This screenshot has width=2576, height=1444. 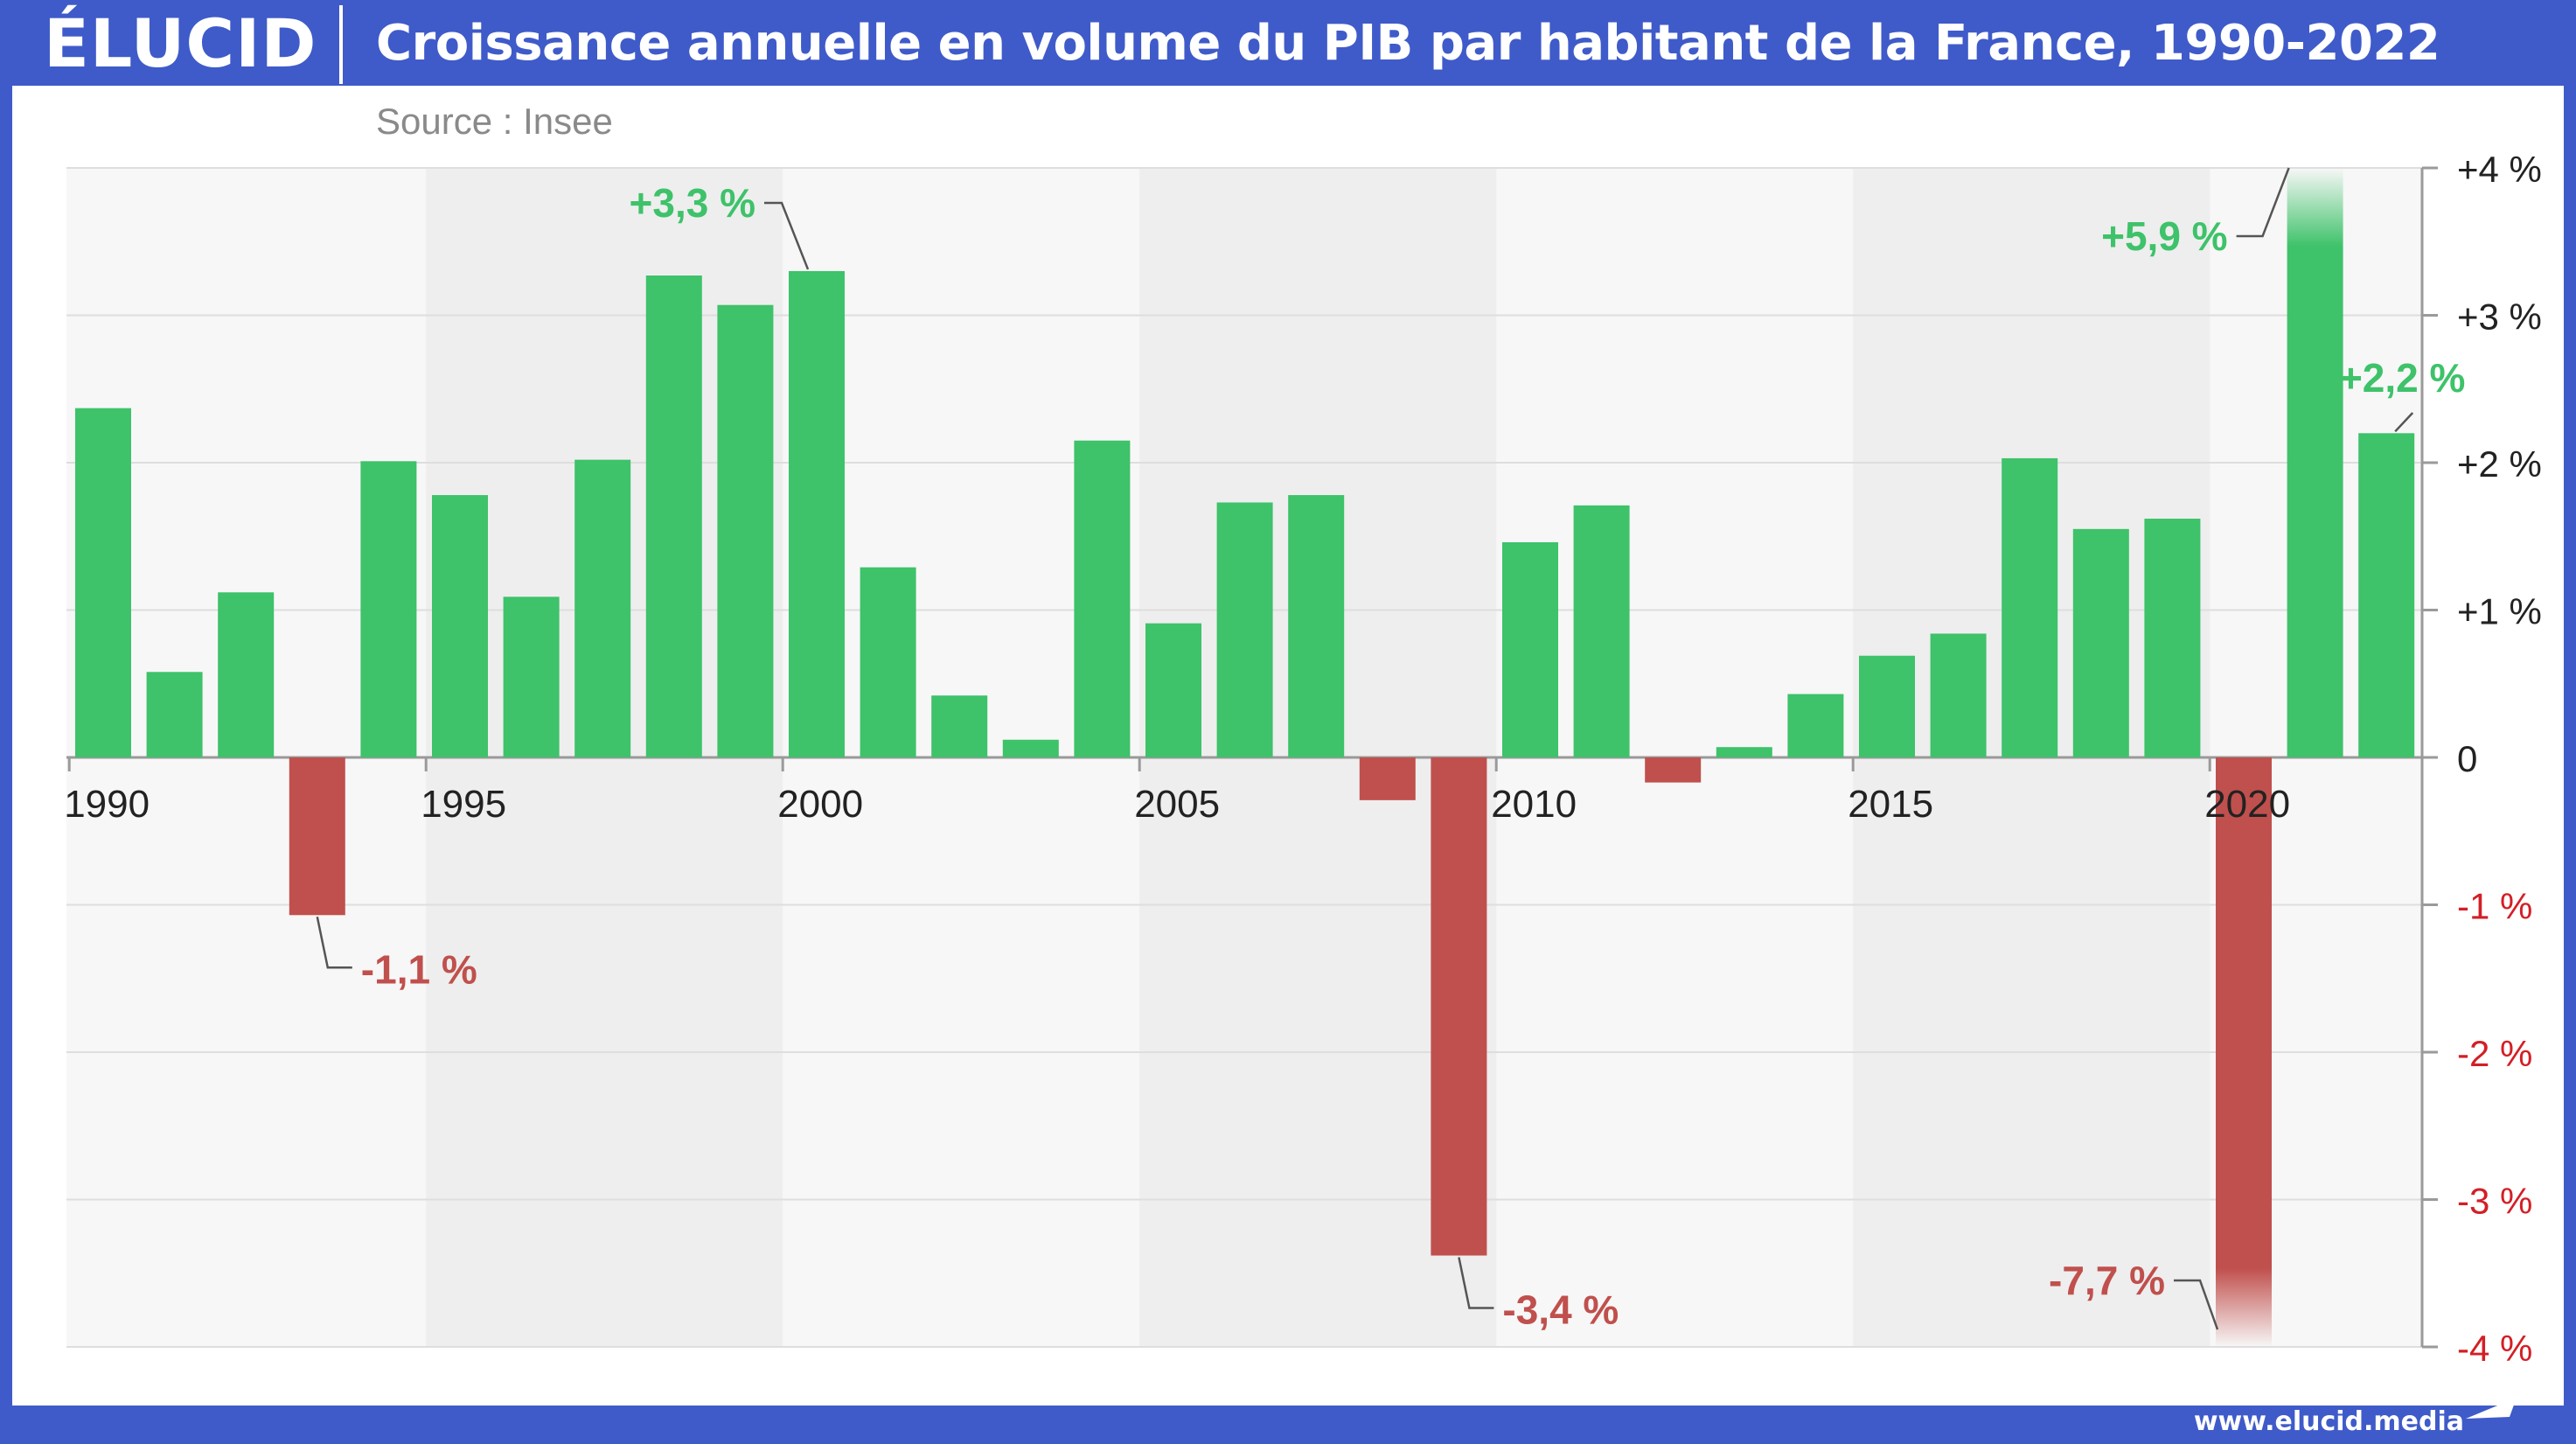 What do you see at coordinates (2499, 611) in the screenshot?
I see `y-tick-label: +1 %` at bounding box center [2499, 611].